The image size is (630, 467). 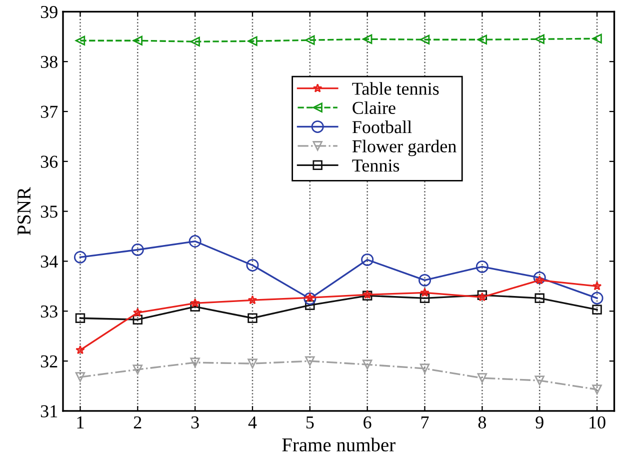 What do you see at coordinates (339, 445) in the screenshot?
I see `x-axis-title: Frame number` at bounding box center [339, 445].